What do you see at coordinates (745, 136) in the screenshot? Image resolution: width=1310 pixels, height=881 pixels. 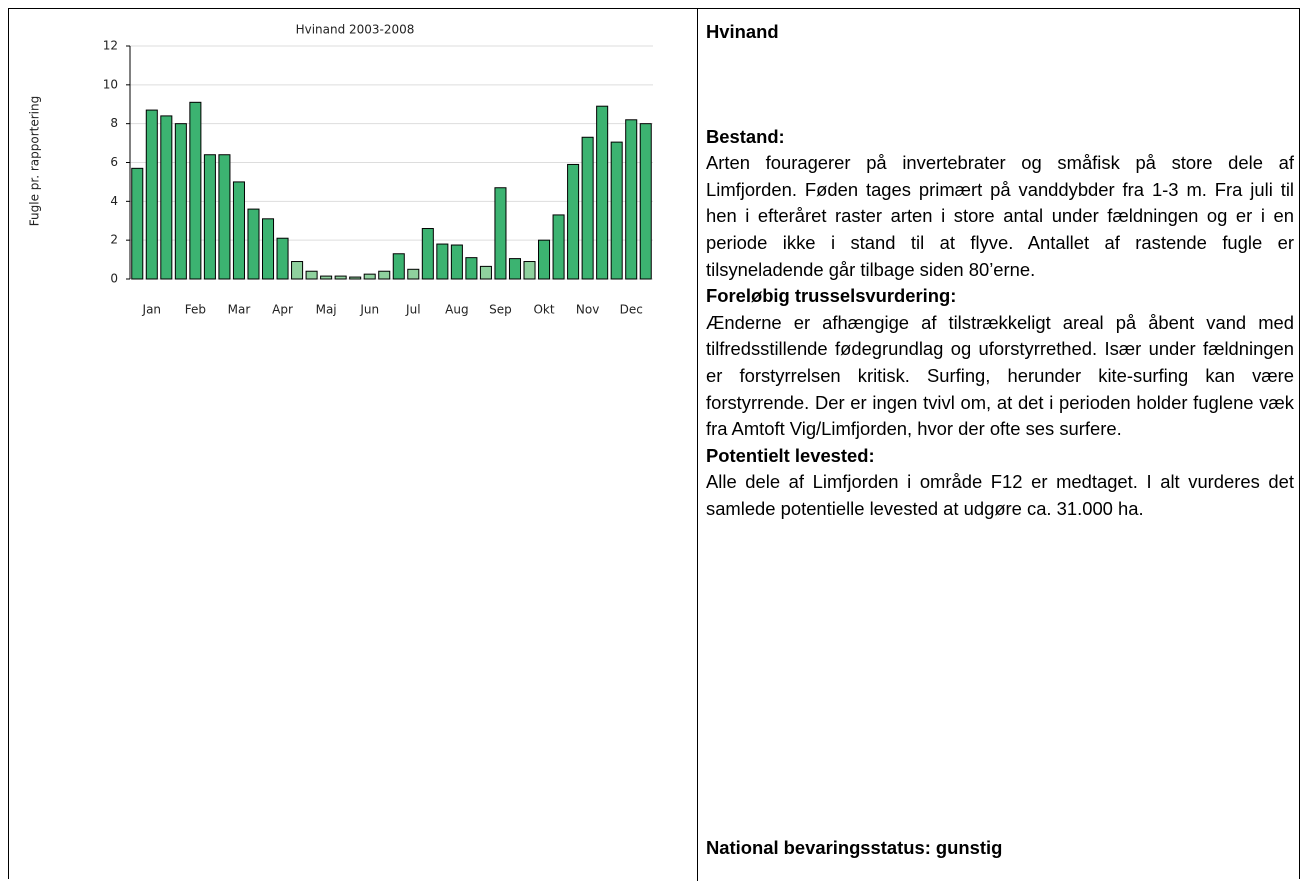 I see `section-heading: Bestand:` at bounding box center [745, 136].